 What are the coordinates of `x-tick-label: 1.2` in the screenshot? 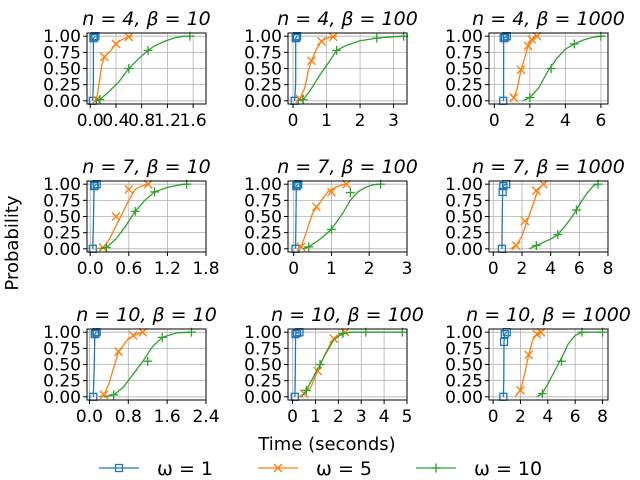 It's located at (167, 121).